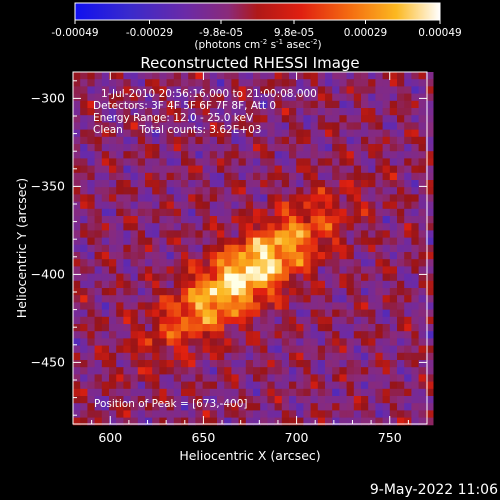 Image resolution: width=500 pixels, height=500 pixels. I want to click on colorbar-tick-label: 0.00029, so click(365, 33).